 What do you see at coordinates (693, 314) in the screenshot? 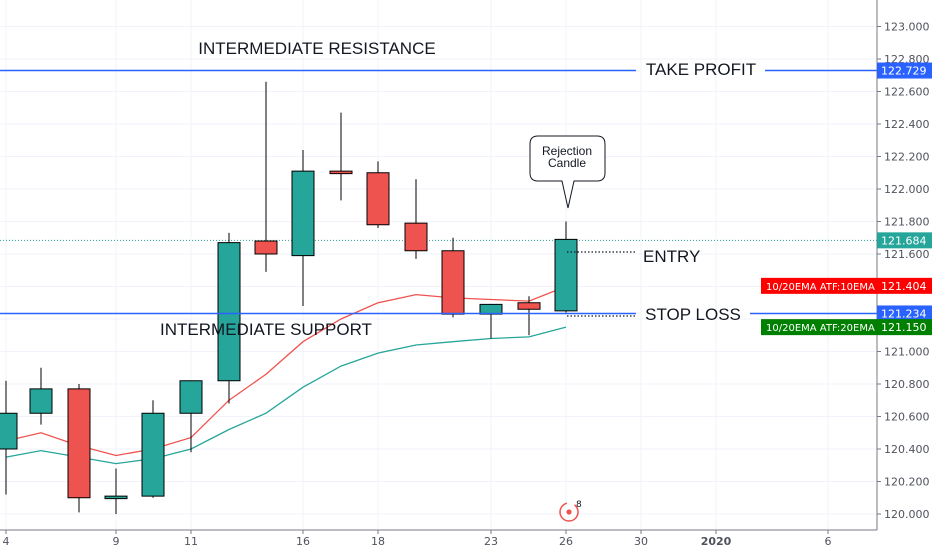
I see `stop-loss-label: STOP LOSS` at bounding box center [693, 314].